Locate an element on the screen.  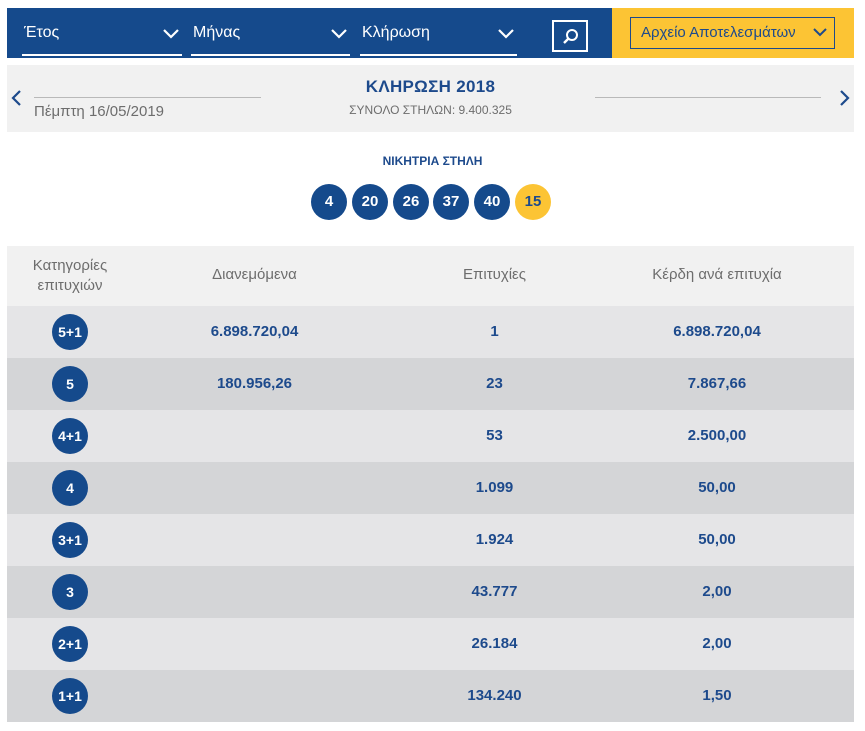
prize-cell: 6.898.720,04 is located at coordinates (717, 331).